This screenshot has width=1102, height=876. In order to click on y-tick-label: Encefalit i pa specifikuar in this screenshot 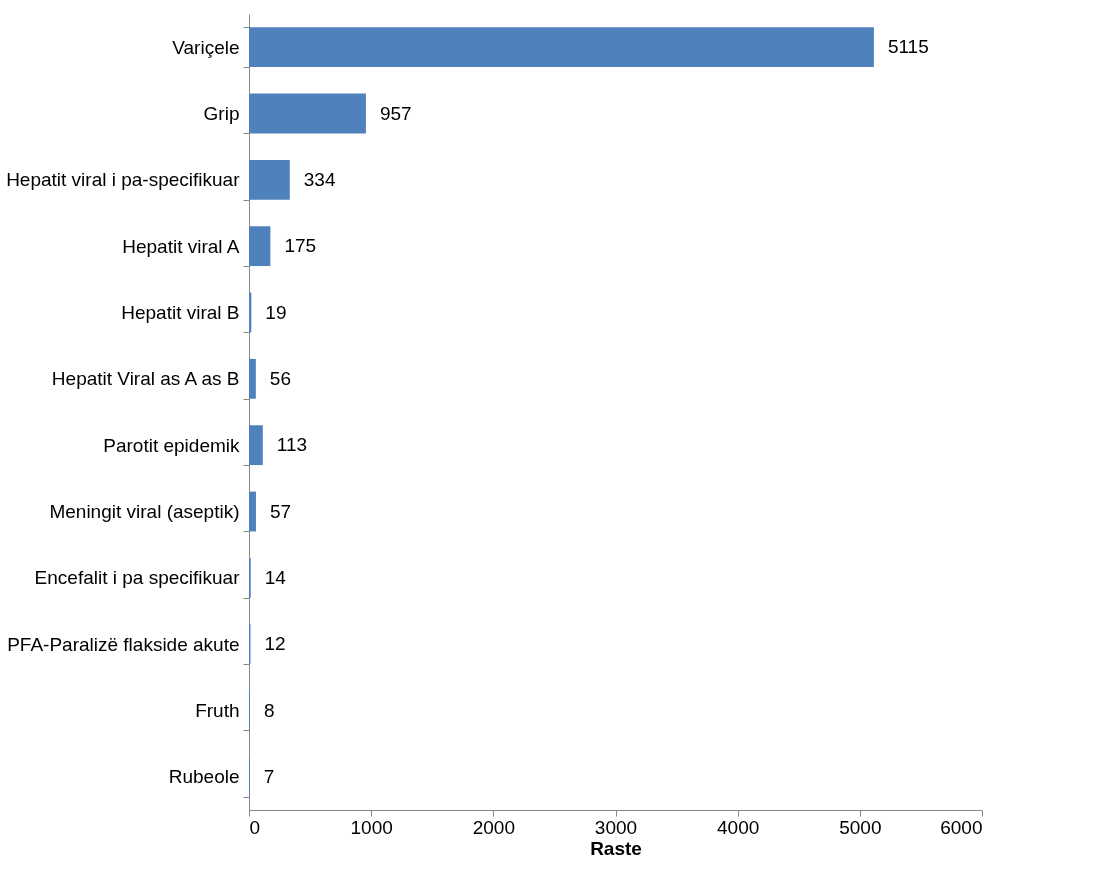, I will do `click(137, 578)`.